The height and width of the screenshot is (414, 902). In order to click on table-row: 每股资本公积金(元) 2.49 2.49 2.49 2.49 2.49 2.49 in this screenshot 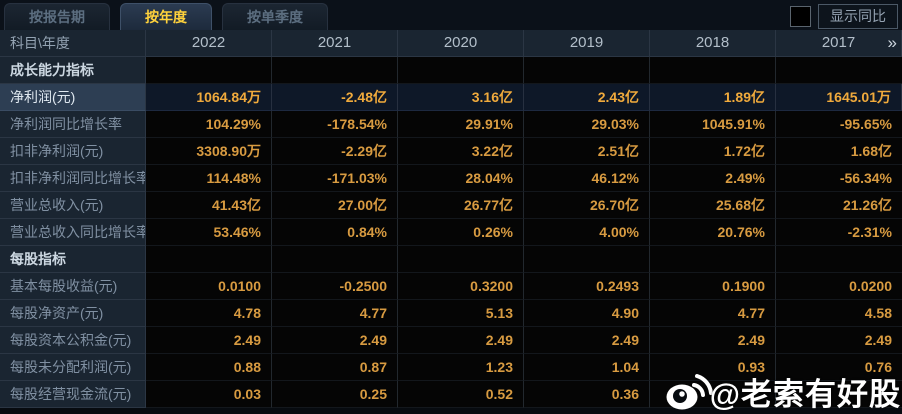, I will do `click(451, 340)`.